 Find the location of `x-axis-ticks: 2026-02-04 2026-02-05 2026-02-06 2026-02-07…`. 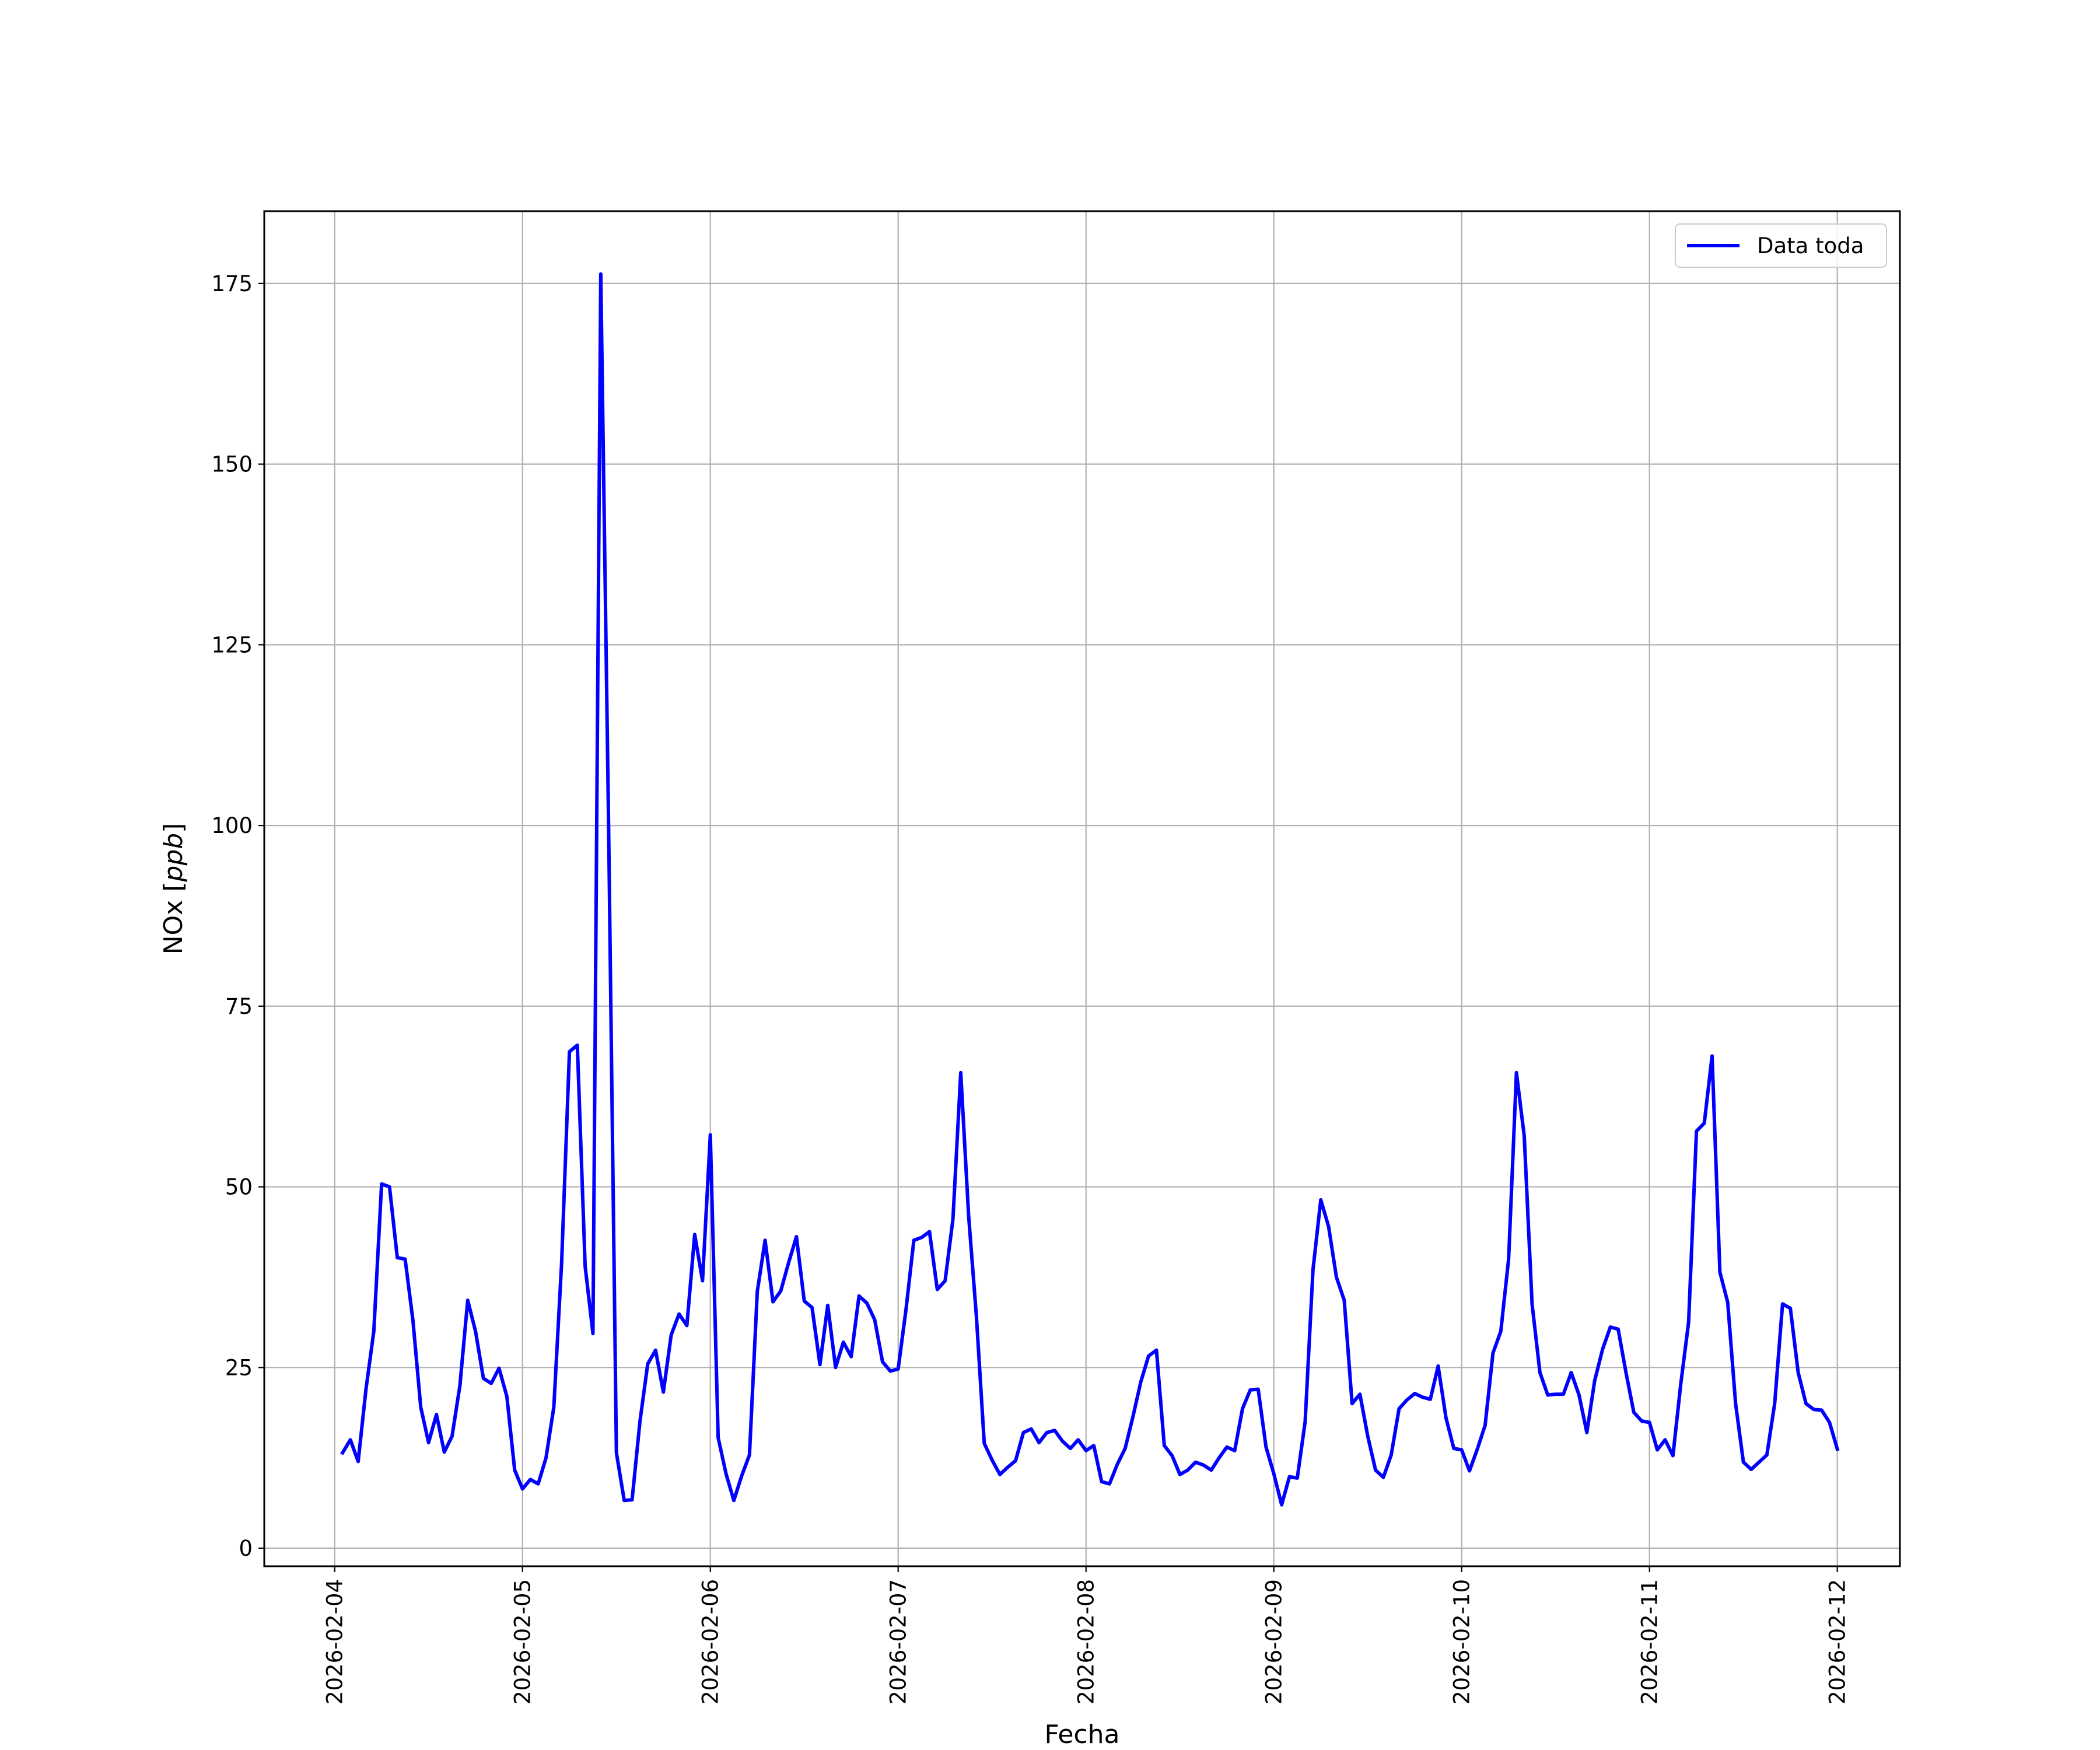

x-axis-ticks: 2026-02-04 2026-02-05 2026-02-06 2026-02-07… is located at coordinates (1086, 1635).